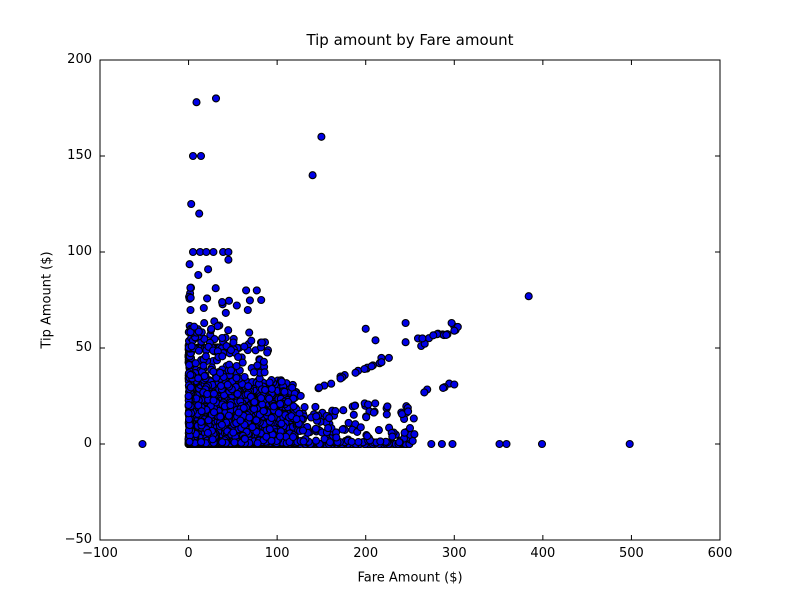 Image resolution: width=800 pixels, height=600 pixels. I want to click on y-axis-label: Tip Amount ($), so click(47, 300).